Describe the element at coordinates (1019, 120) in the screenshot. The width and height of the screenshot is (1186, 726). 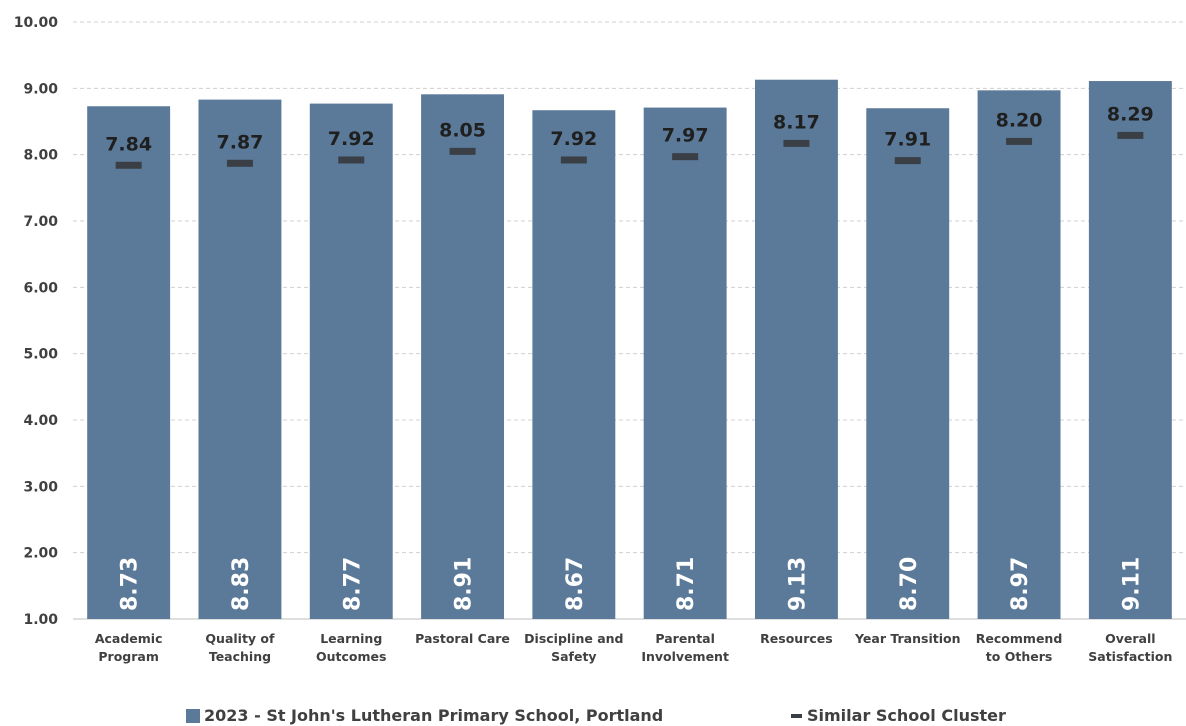
I see `cluster-marker-value: 8.20` at that location.